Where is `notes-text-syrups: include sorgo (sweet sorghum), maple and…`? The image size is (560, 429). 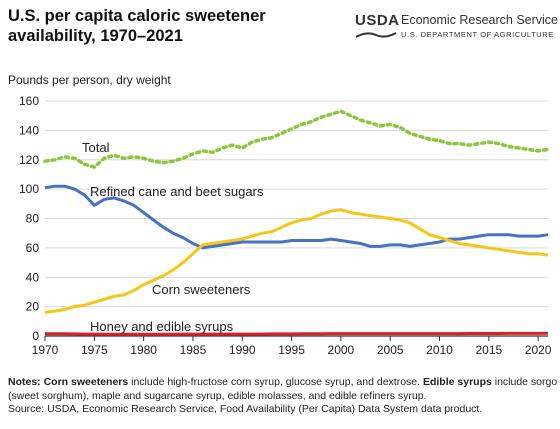 notes-text-syrups: include sorgo (sweet sorghum), maple and… is located at coordinates (283, 389).